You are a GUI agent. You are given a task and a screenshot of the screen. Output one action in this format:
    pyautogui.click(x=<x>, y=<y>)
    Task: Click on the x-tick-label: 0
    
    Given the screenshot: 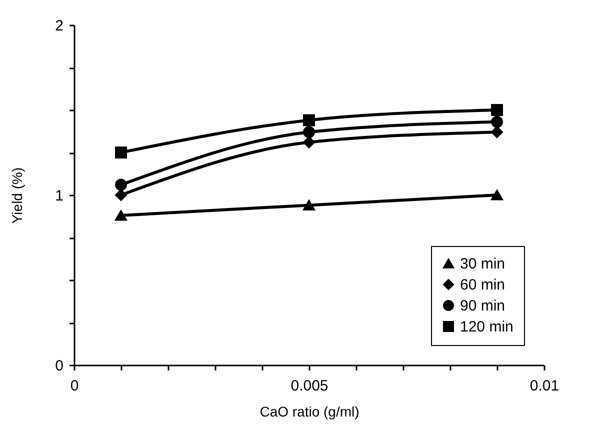 What is the action you would take?
    pyautogui.click(x=74, y=386)
    